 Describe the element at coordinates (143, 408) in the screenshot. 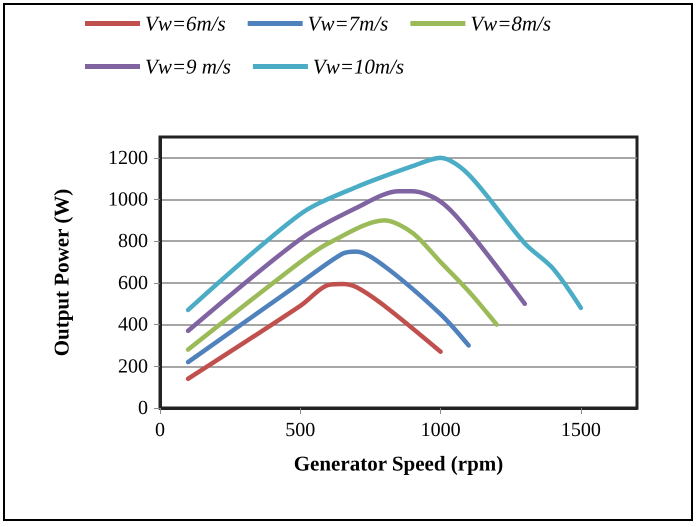

I see `y-tick-label: 0` at that location.